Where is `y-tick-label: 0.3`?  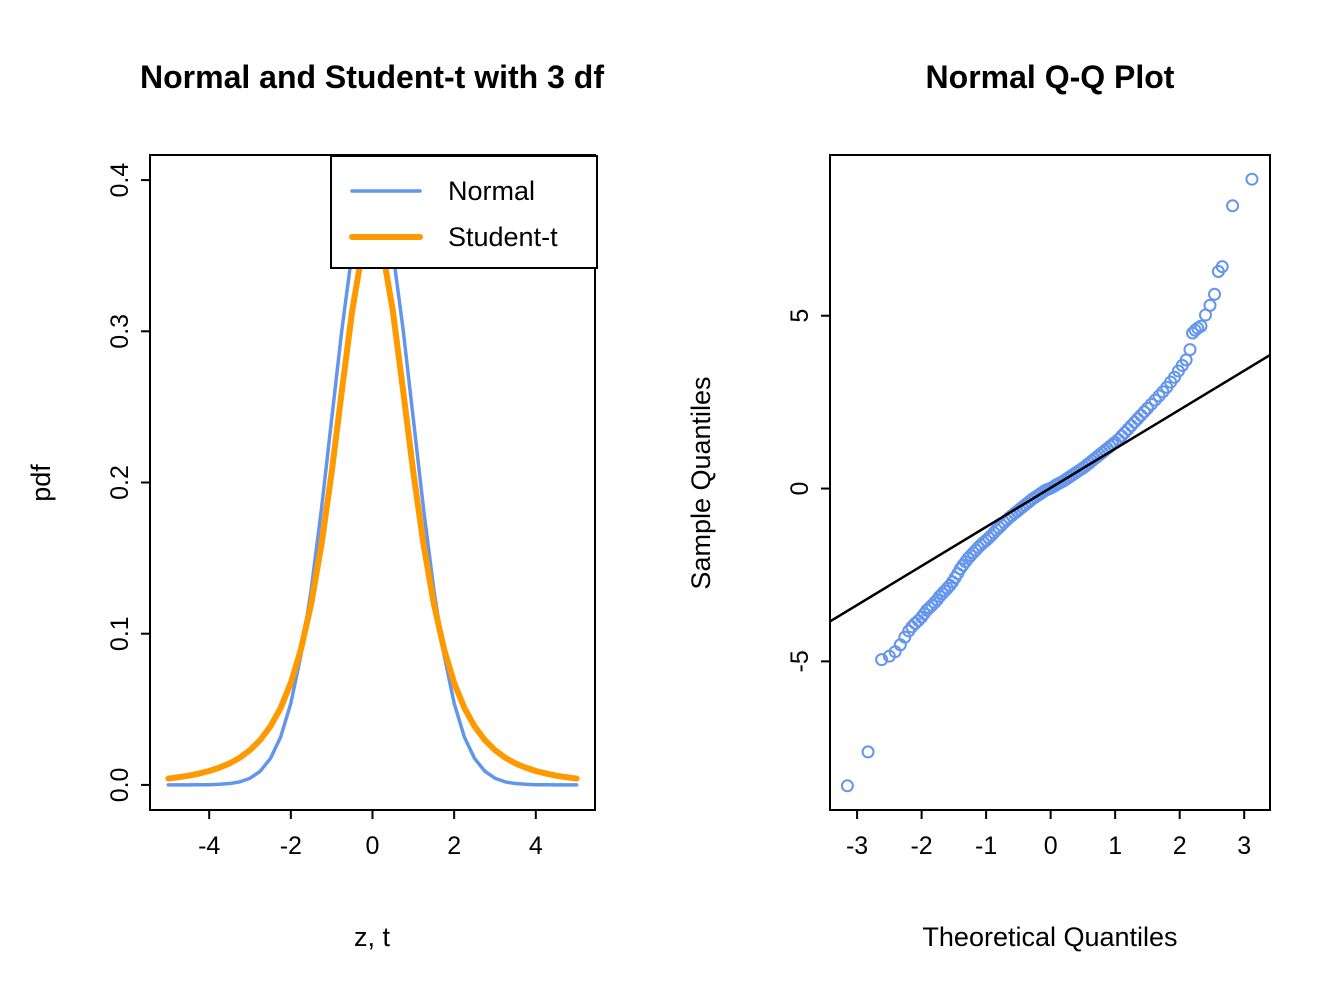
y-tick-label: 0.3 is located at coordinates (120, 331).